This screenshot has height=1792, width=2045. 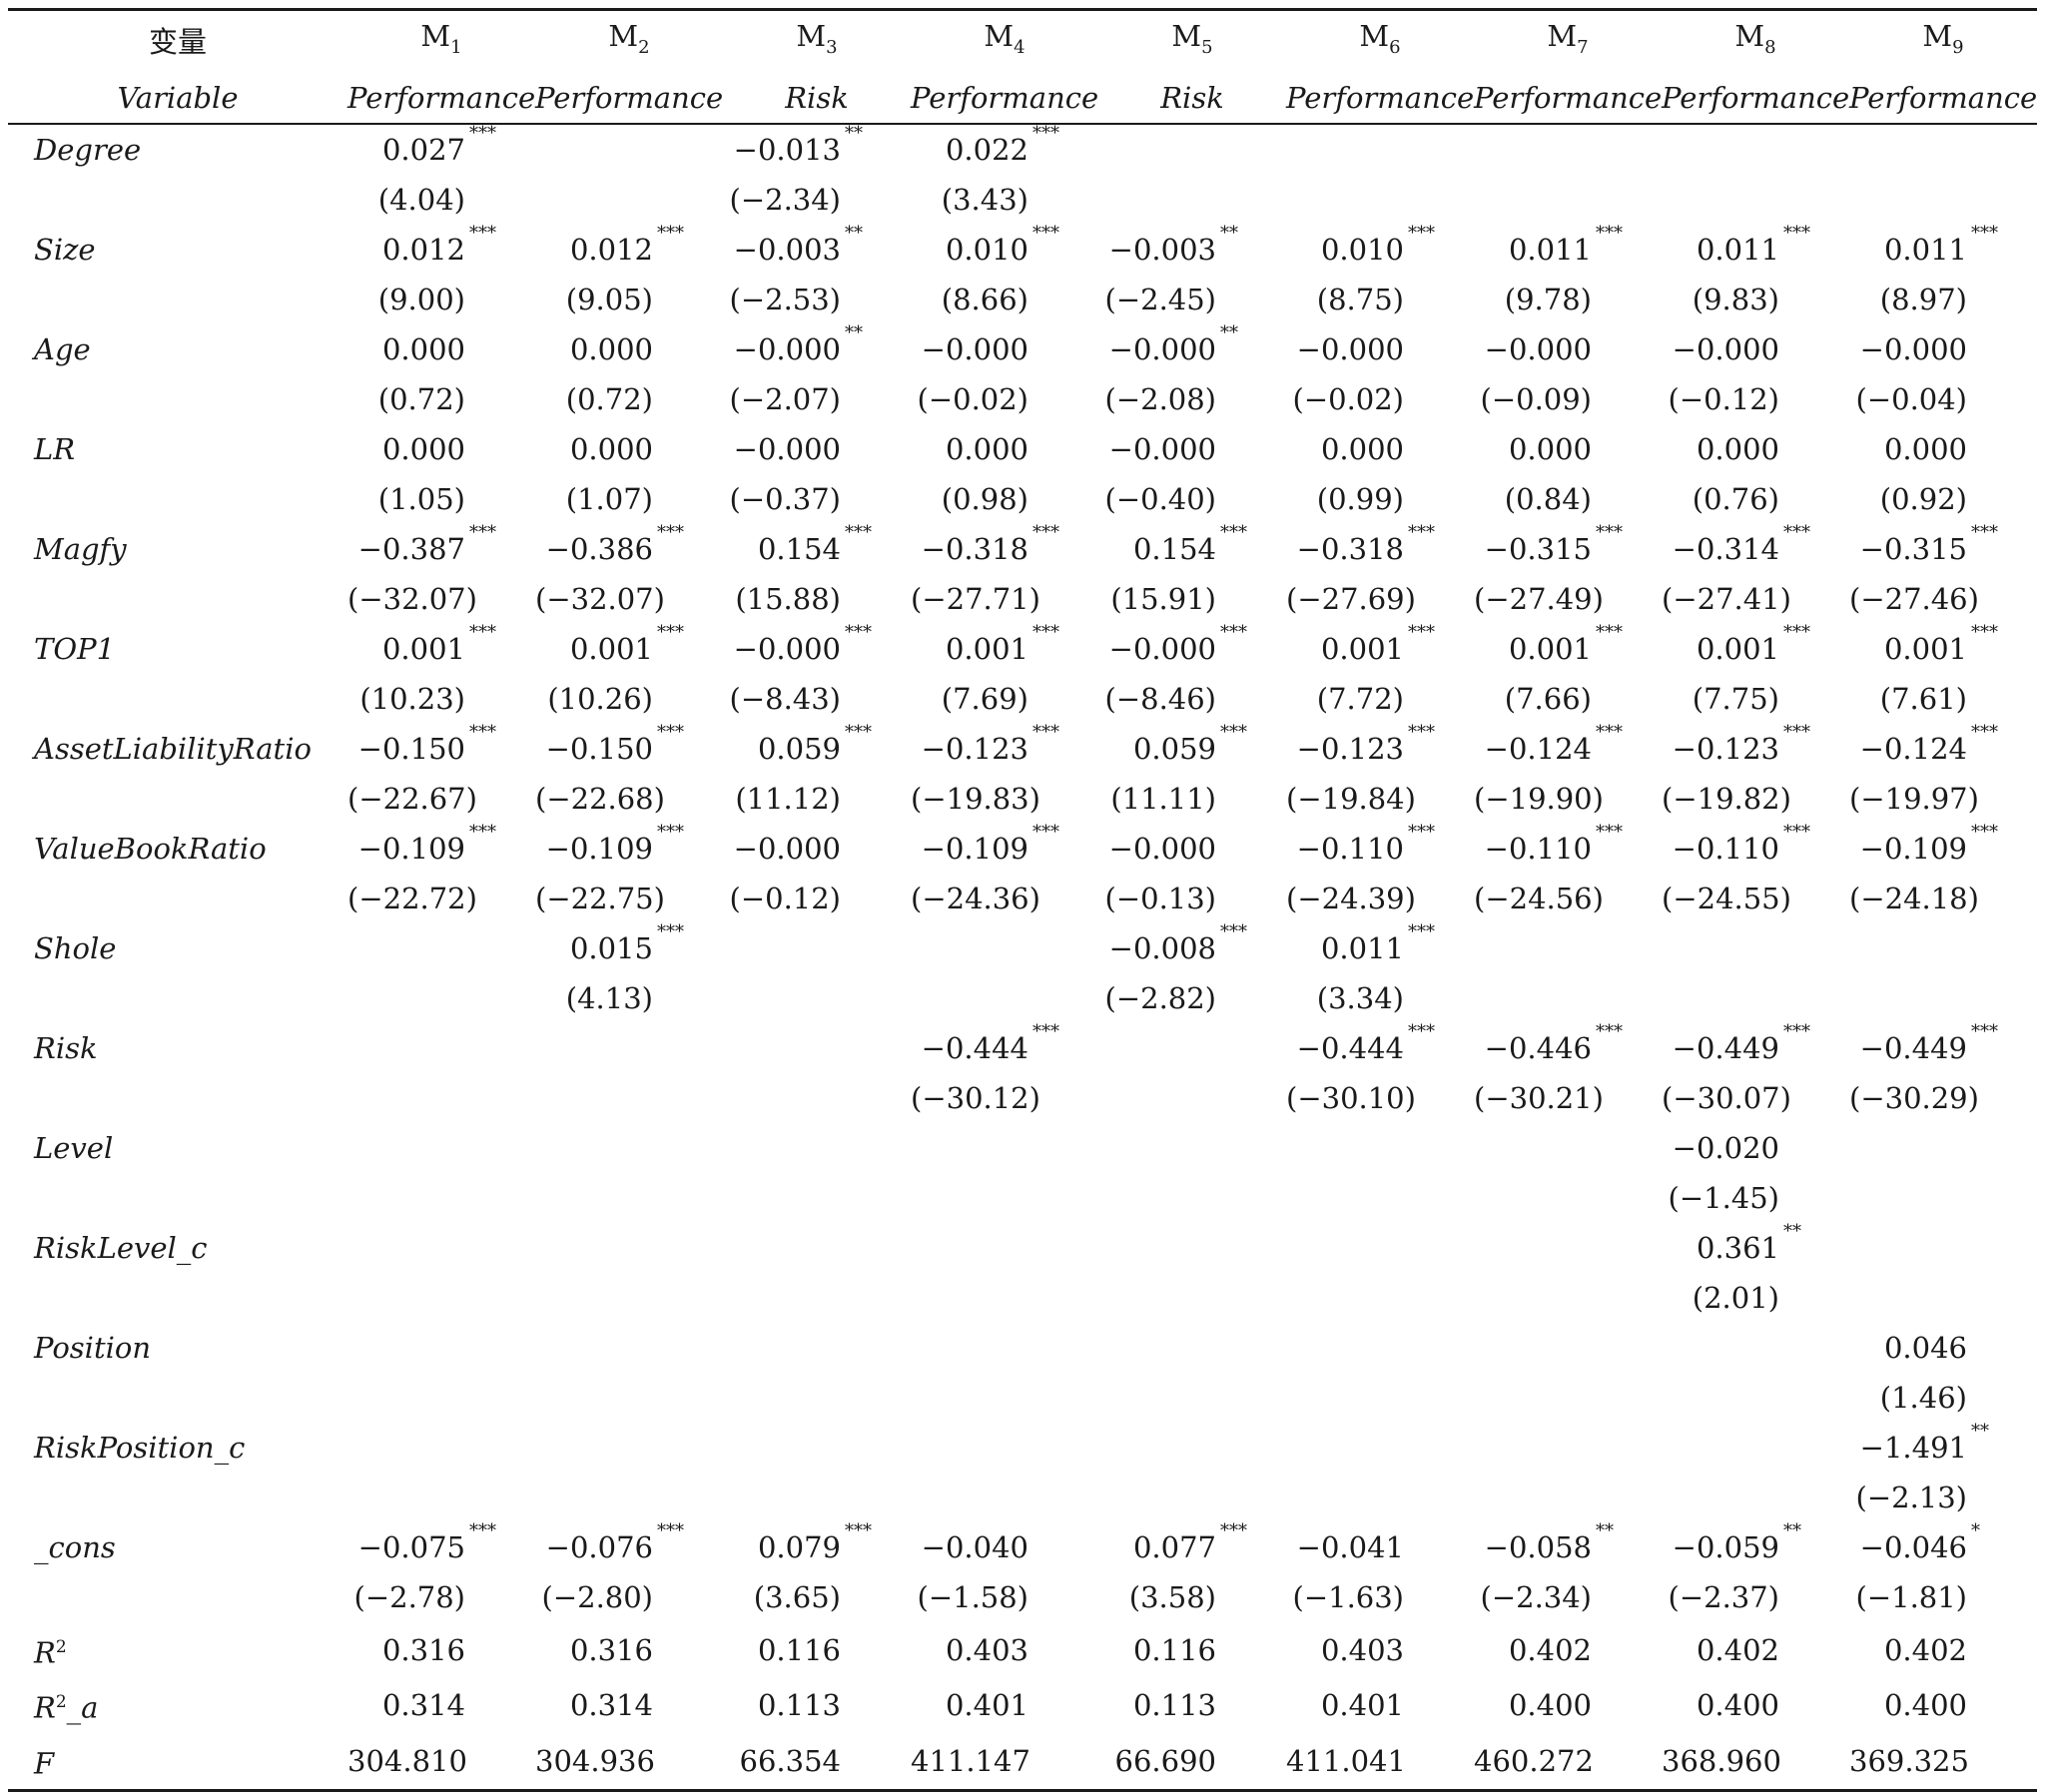 What do you see at coordinates (412, 798) in the screenshot?
I see `t-statistic: (−22.67)` at bounding box center [412, 798].